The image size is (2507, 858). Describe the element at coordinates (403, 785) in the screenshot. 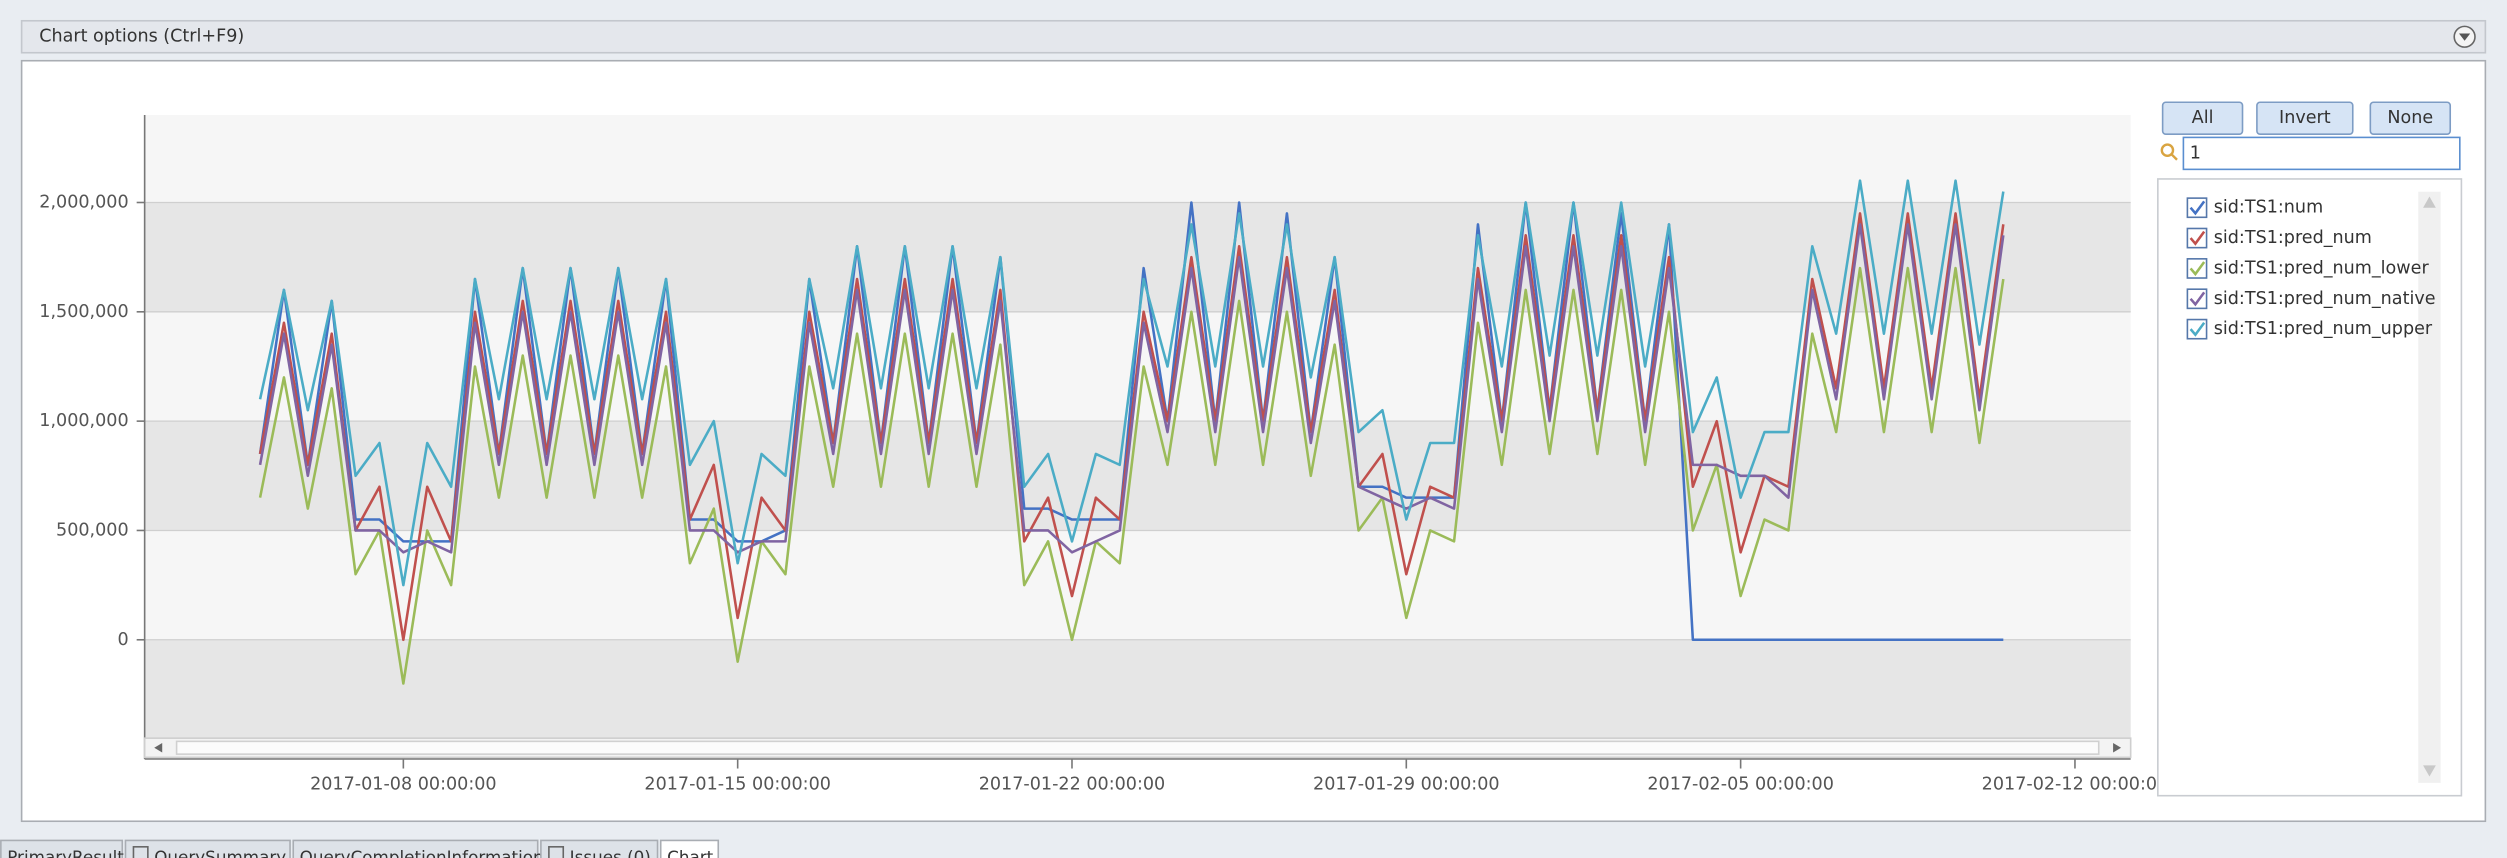

I see `x-tick-label: 2017-01-08 00:00:00` at that location.